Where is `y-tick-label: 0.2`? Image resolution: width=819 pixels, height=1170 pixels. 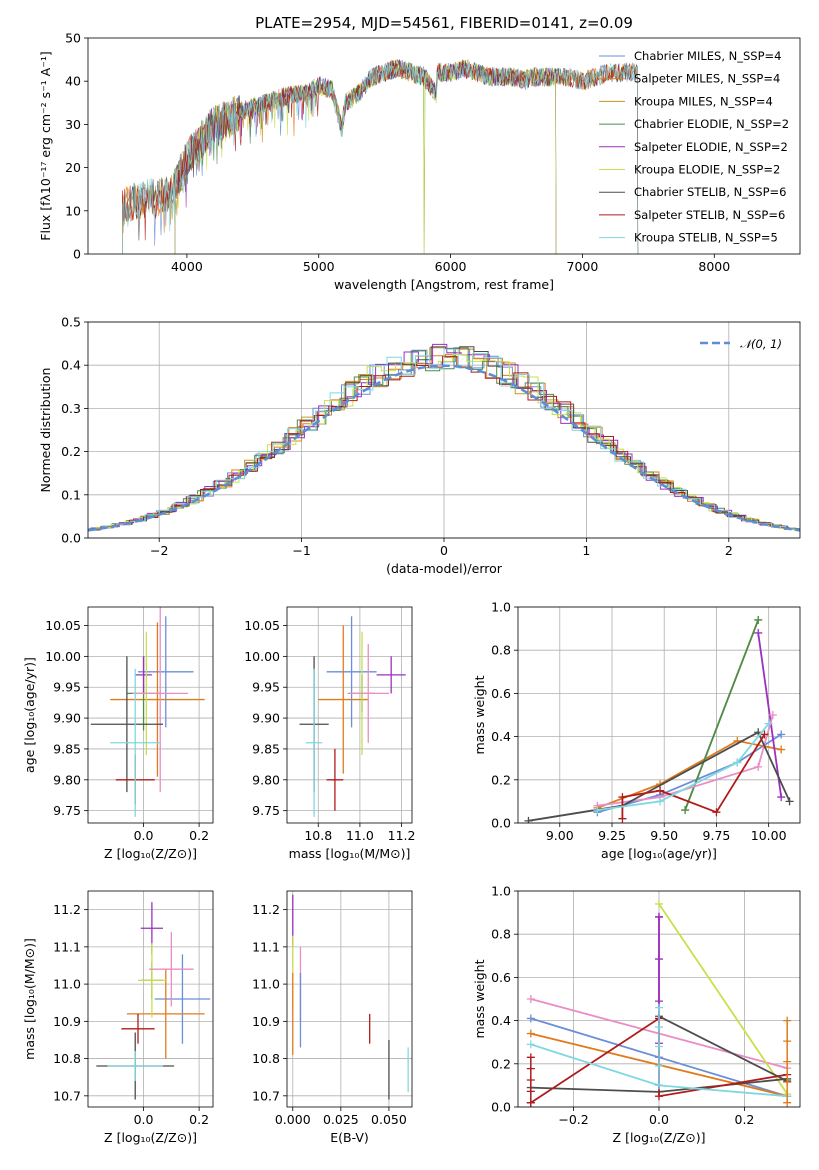
y-tick-label: 0.2 is located at coordinates (71, 451).